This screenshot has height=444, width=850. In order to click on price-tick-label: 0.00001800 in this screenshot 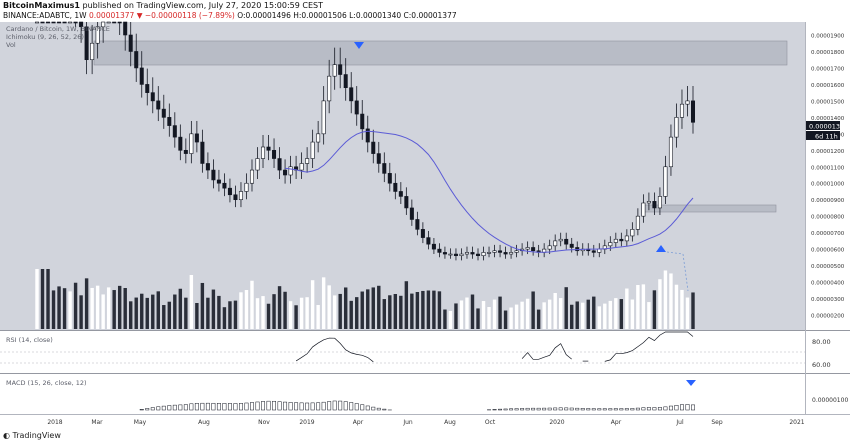, I will do `click(828, 53)`.